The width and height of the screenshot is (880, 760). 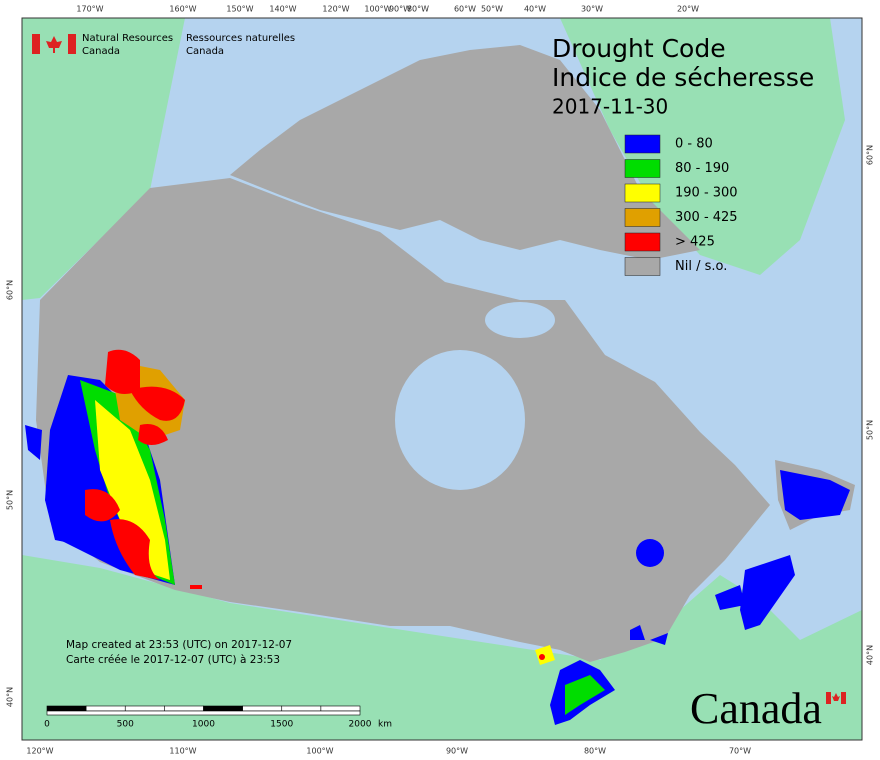 I want to click on graticule-label: 140°W, so click(x=282, y=9).